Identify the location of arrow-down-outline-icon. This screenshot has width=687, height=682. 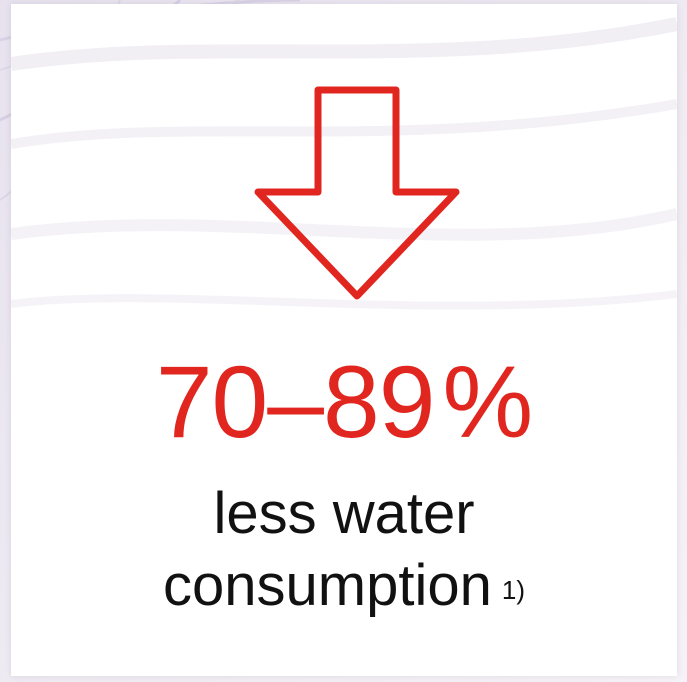
(357, 193).